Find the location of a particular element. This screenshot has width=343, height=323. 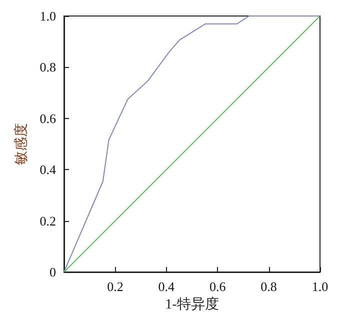

y-axis-title: 敏感度 is located at coordinates (21, 144).